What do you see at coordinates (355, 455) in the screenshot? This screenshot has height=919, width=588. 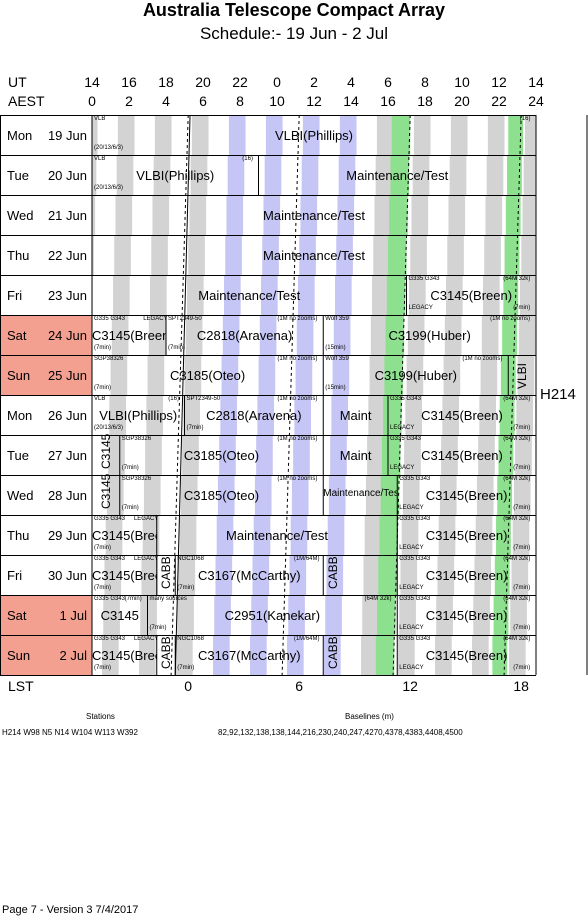 I see `block-label: Maint` at bounding box center [355, 455].